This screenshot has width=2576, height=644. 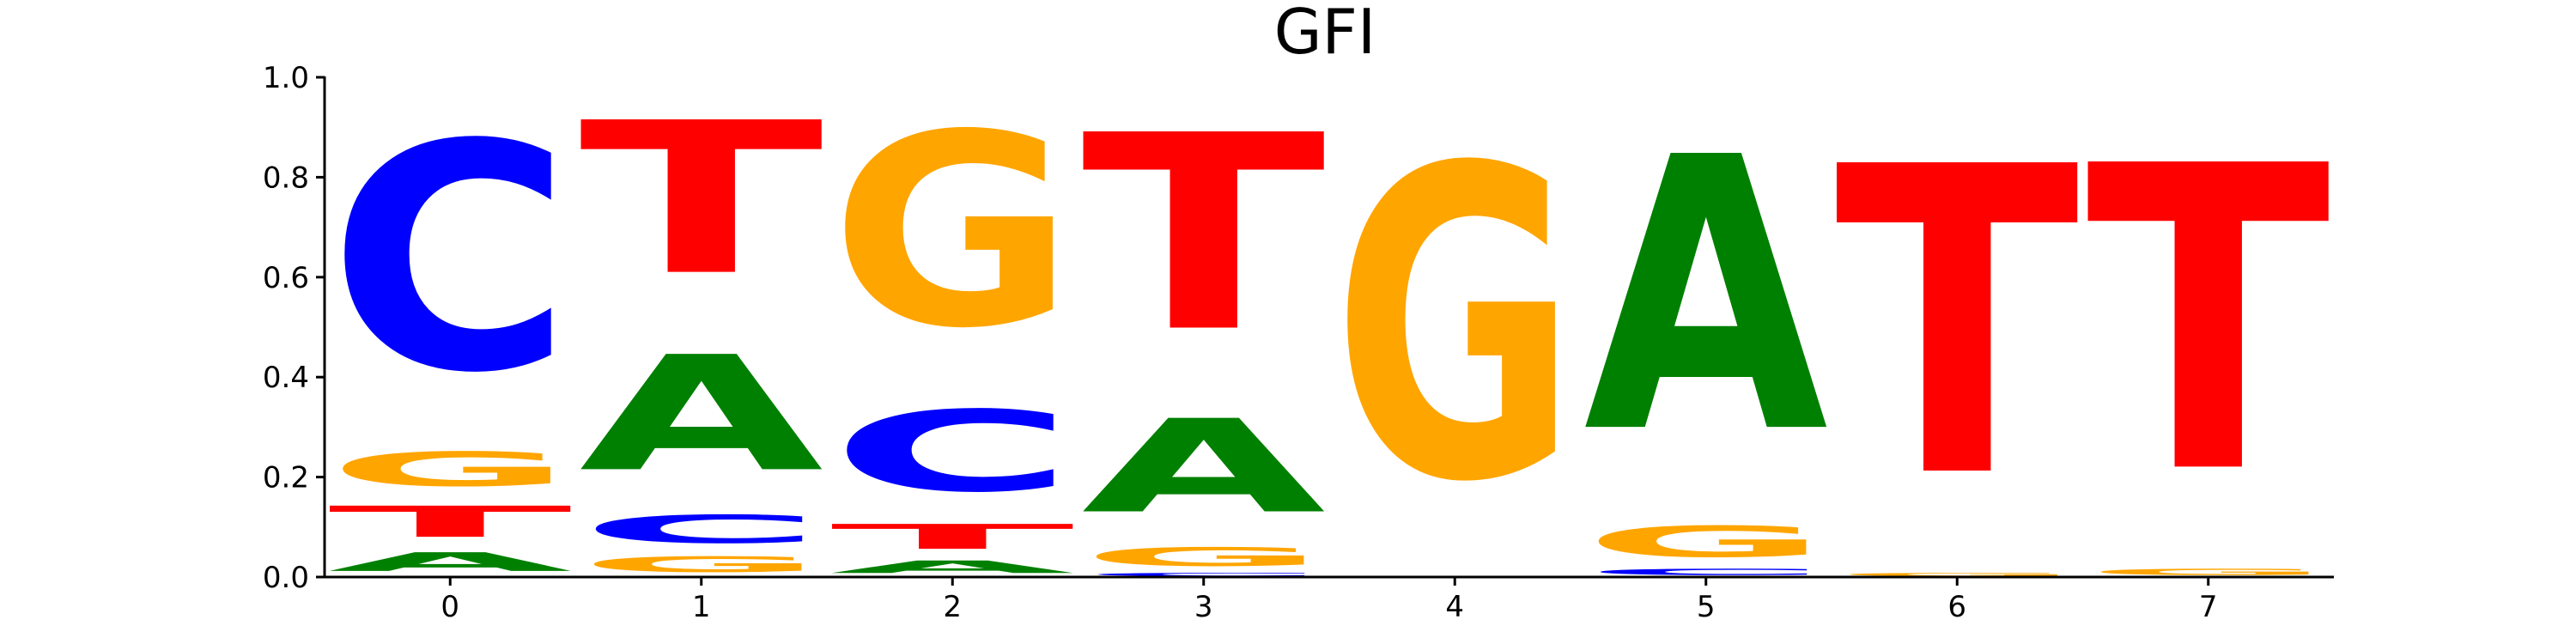 What do you see at coordinates (286, 478) in the screenshot?
I see `y-tick-label: 0.2` at bounding box center [286, 478].